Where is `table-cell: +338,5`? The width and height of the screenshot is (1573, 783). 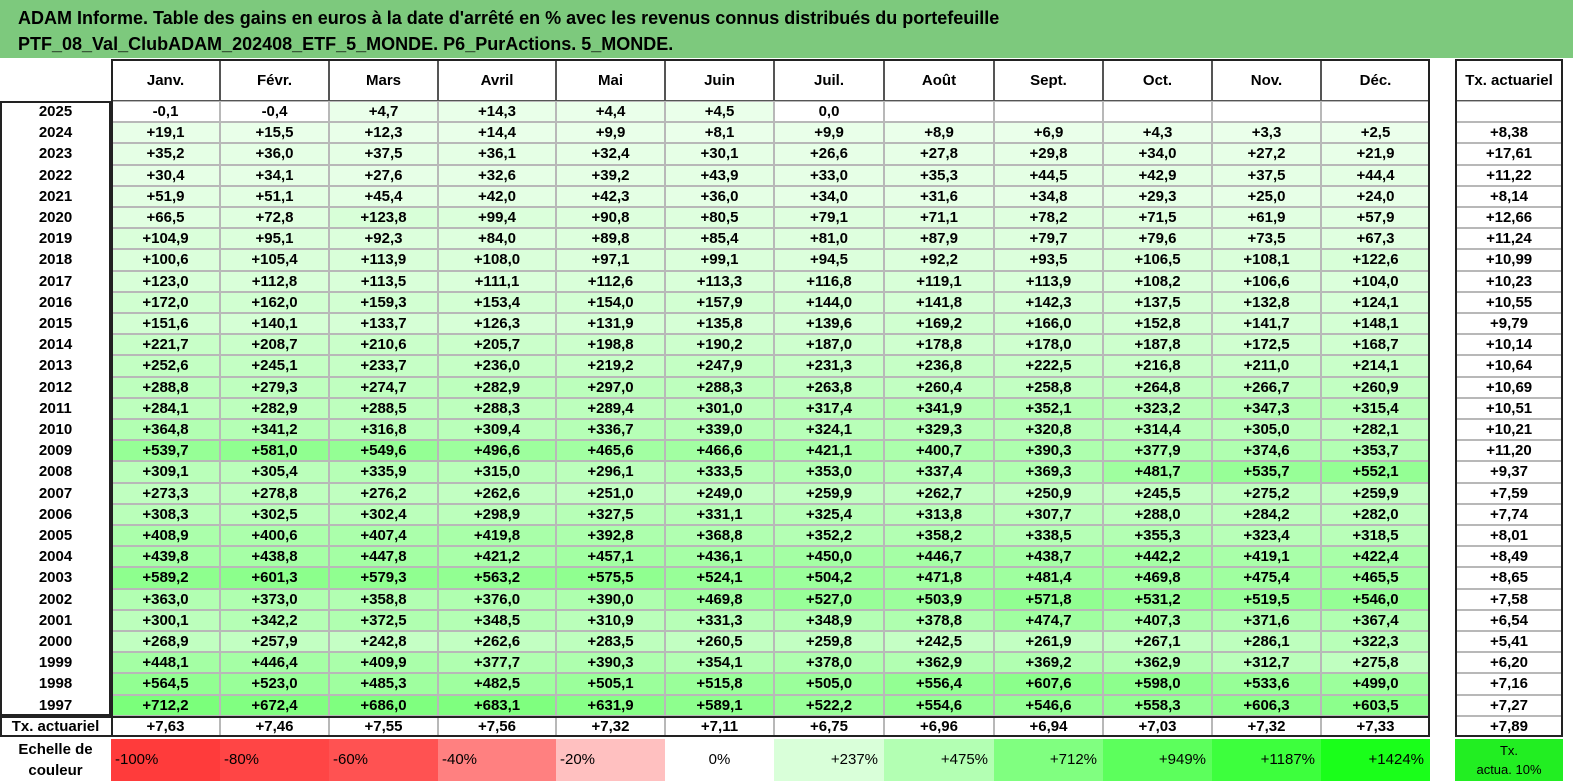 table-cell: +338,5 is located at coordinates (1048, 536).